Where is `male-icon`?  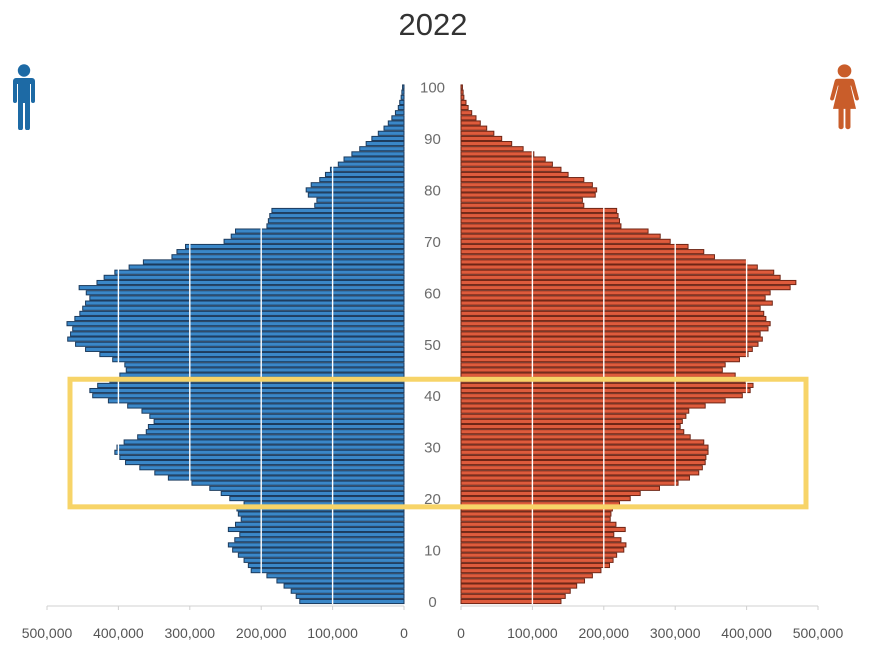
male-icon is located at coordinates (24, 97).